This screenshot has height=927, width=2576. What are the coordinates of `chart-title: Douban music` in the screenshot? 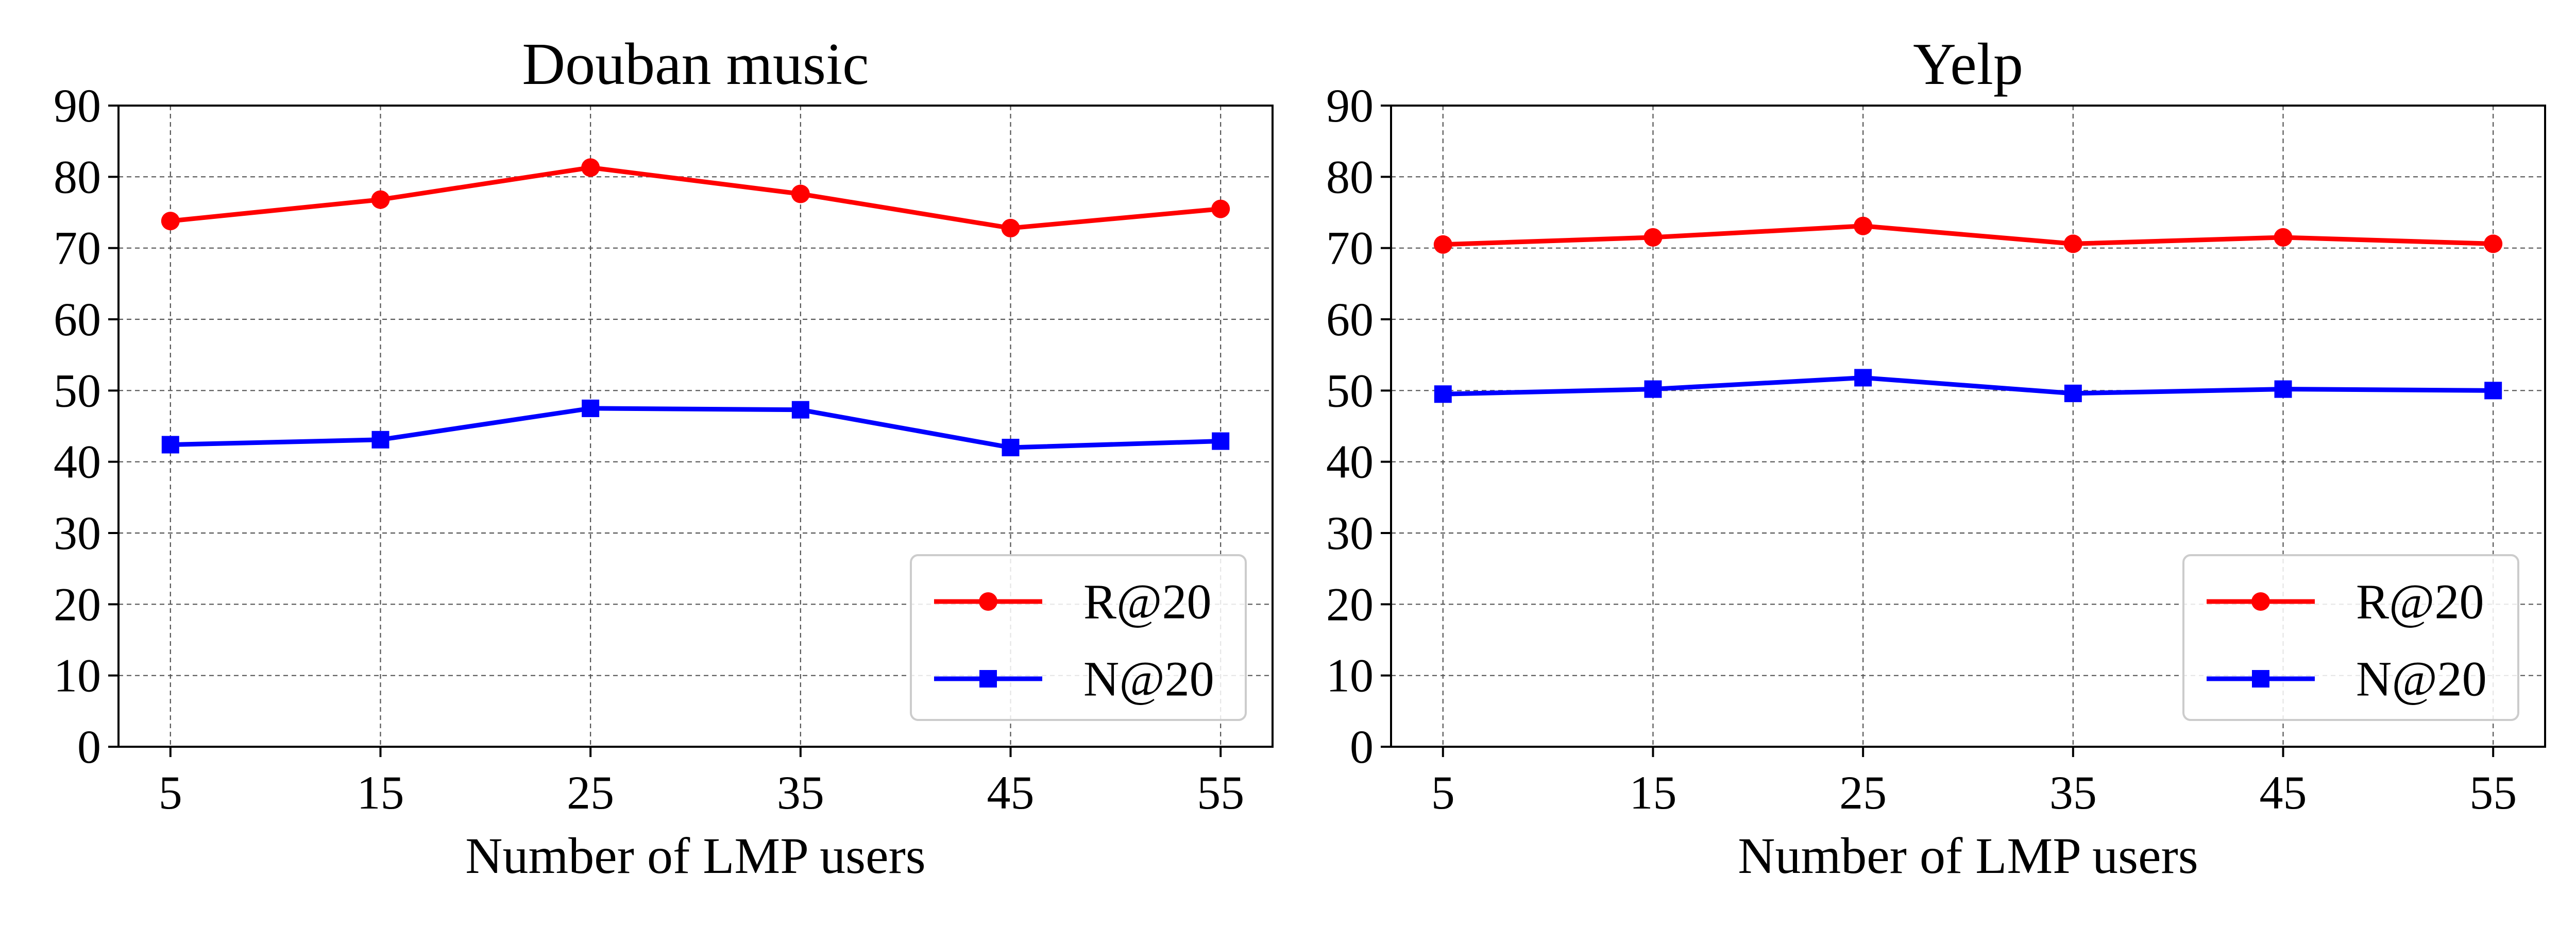 It's located at (695, 64).